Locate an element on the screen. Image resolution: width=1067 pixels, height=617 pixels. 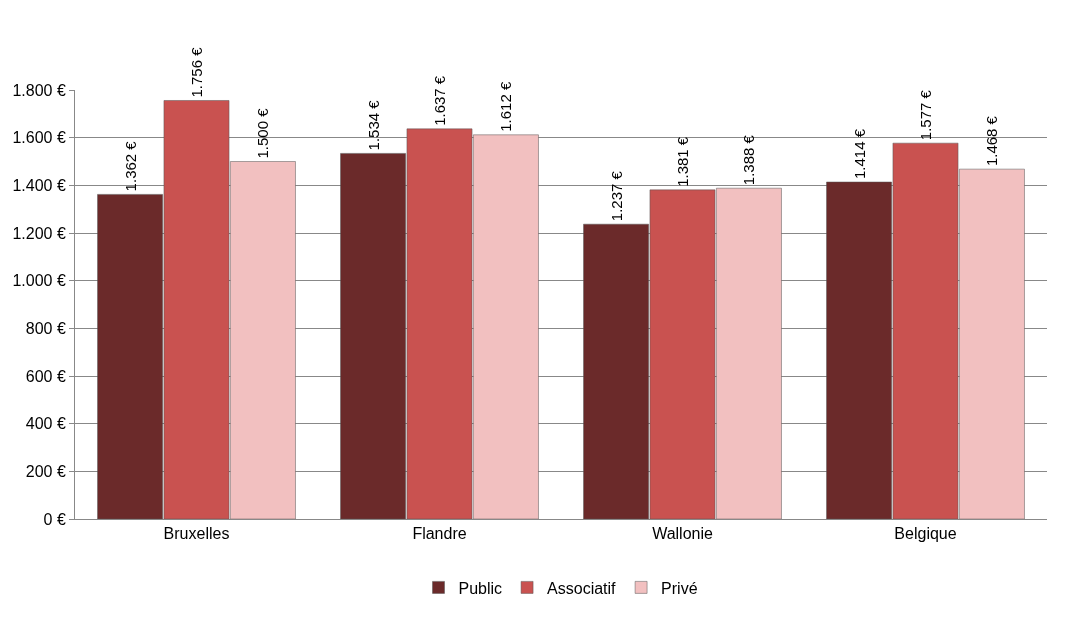
data-label: 1.500 € is located at coordinates (263, 133).